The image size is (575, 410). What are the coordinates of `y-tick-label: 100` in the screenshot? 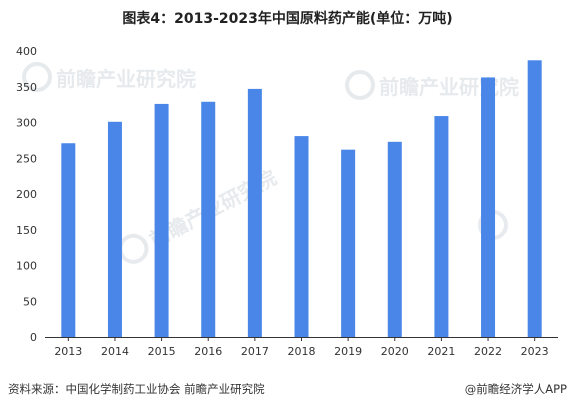 It's located at (26, 266).